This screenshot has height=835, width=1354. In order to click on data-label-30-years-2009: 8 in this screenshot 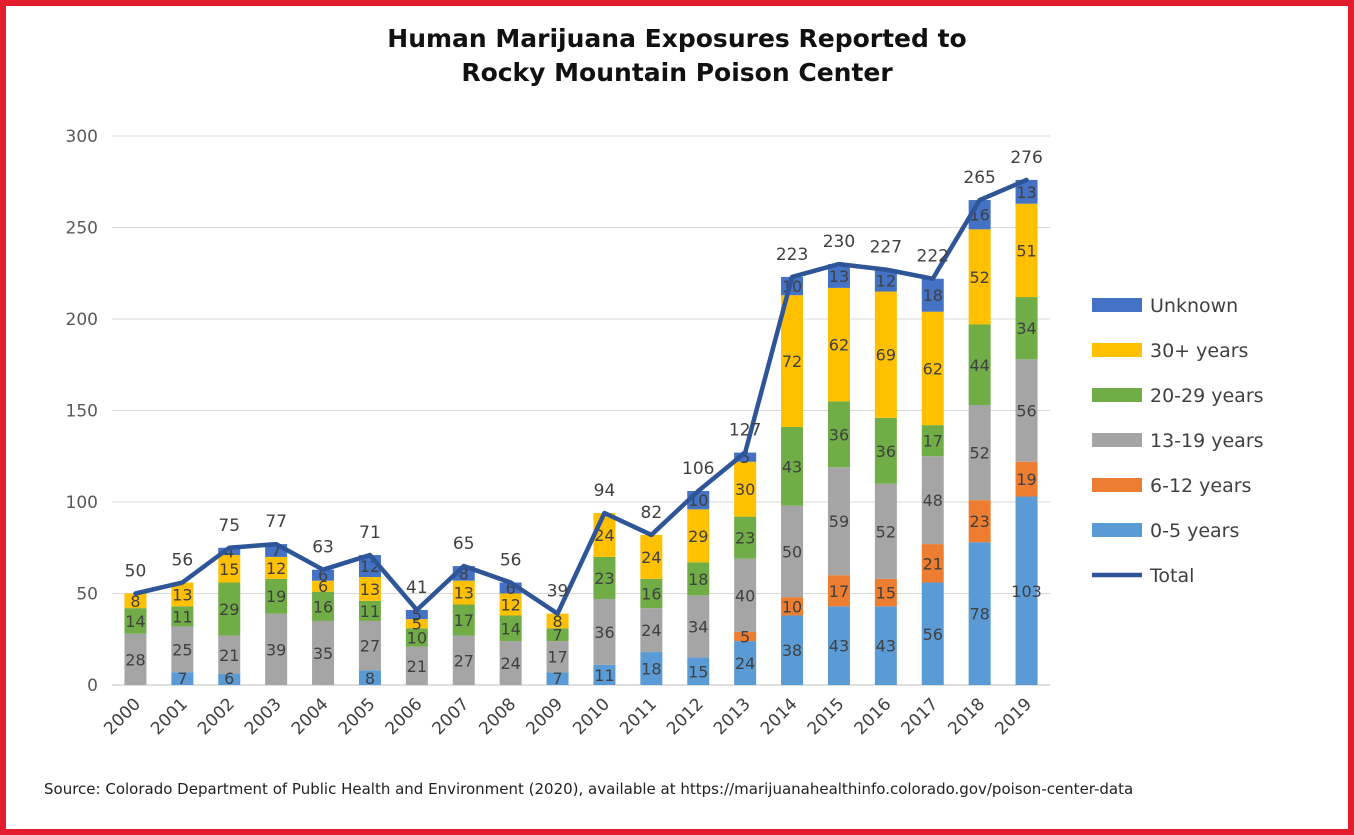, I will do `click(557, 621)`.